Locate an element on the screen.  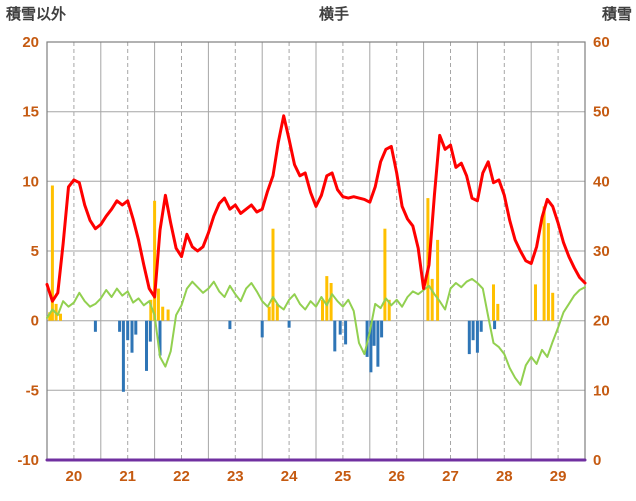
x-axis-tick-label: 23 is located at coordinates (235, 476).